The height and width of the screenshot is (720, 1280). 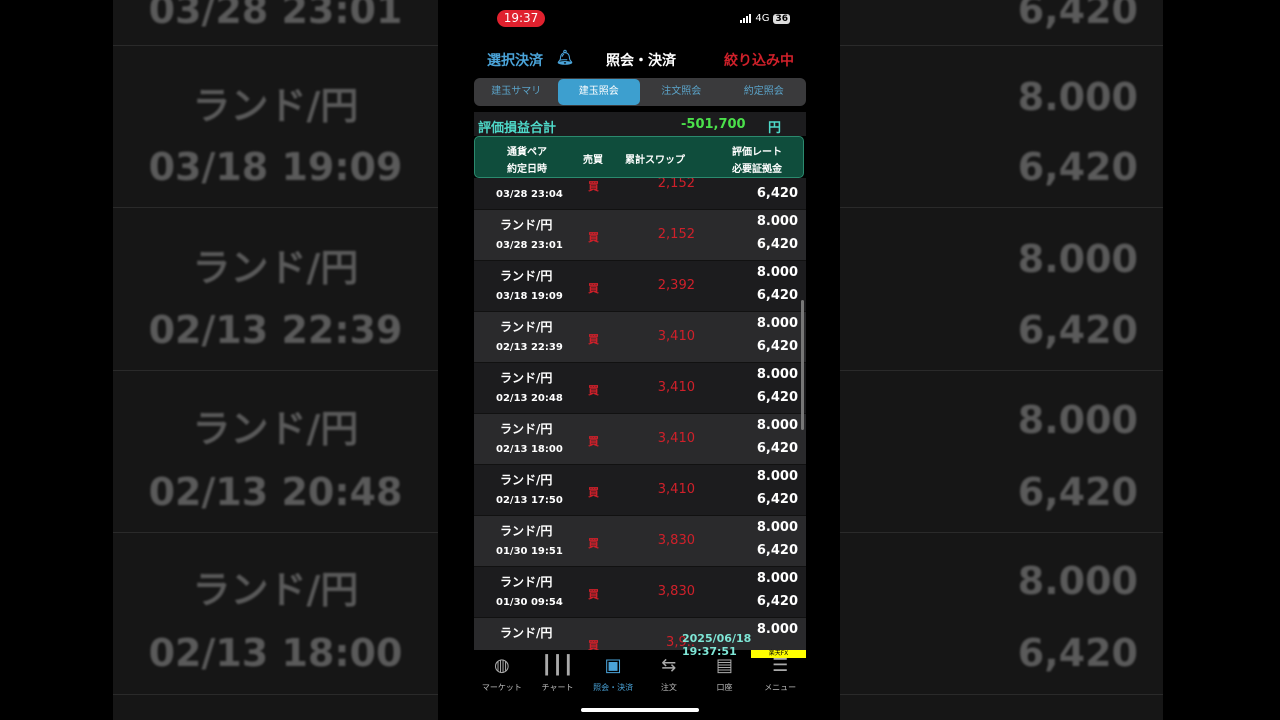 What do you see at coordinates (529, 500) in the screenshot?
I see `trade-date: 02/13 17:50` at bounding box center [529, 500].